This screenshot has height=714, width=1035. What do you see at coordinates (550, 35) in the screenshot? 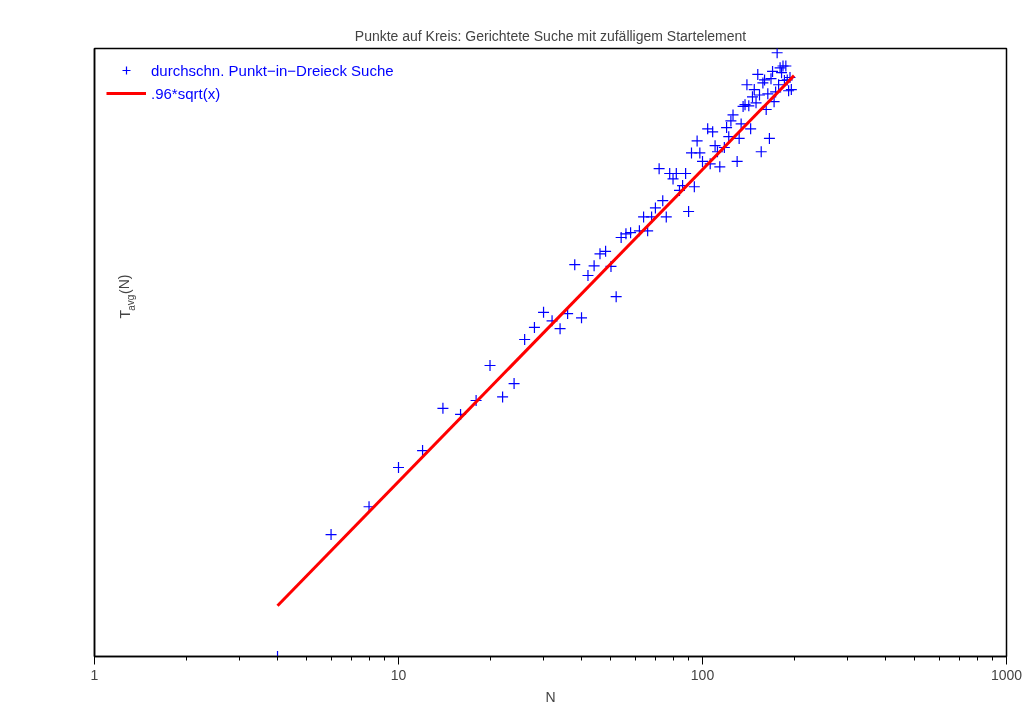
I see `chart-title: Punkte auf Kreis: Gerichtete Suche mit zufälligem Startelement` at bounding box center [550, 35].